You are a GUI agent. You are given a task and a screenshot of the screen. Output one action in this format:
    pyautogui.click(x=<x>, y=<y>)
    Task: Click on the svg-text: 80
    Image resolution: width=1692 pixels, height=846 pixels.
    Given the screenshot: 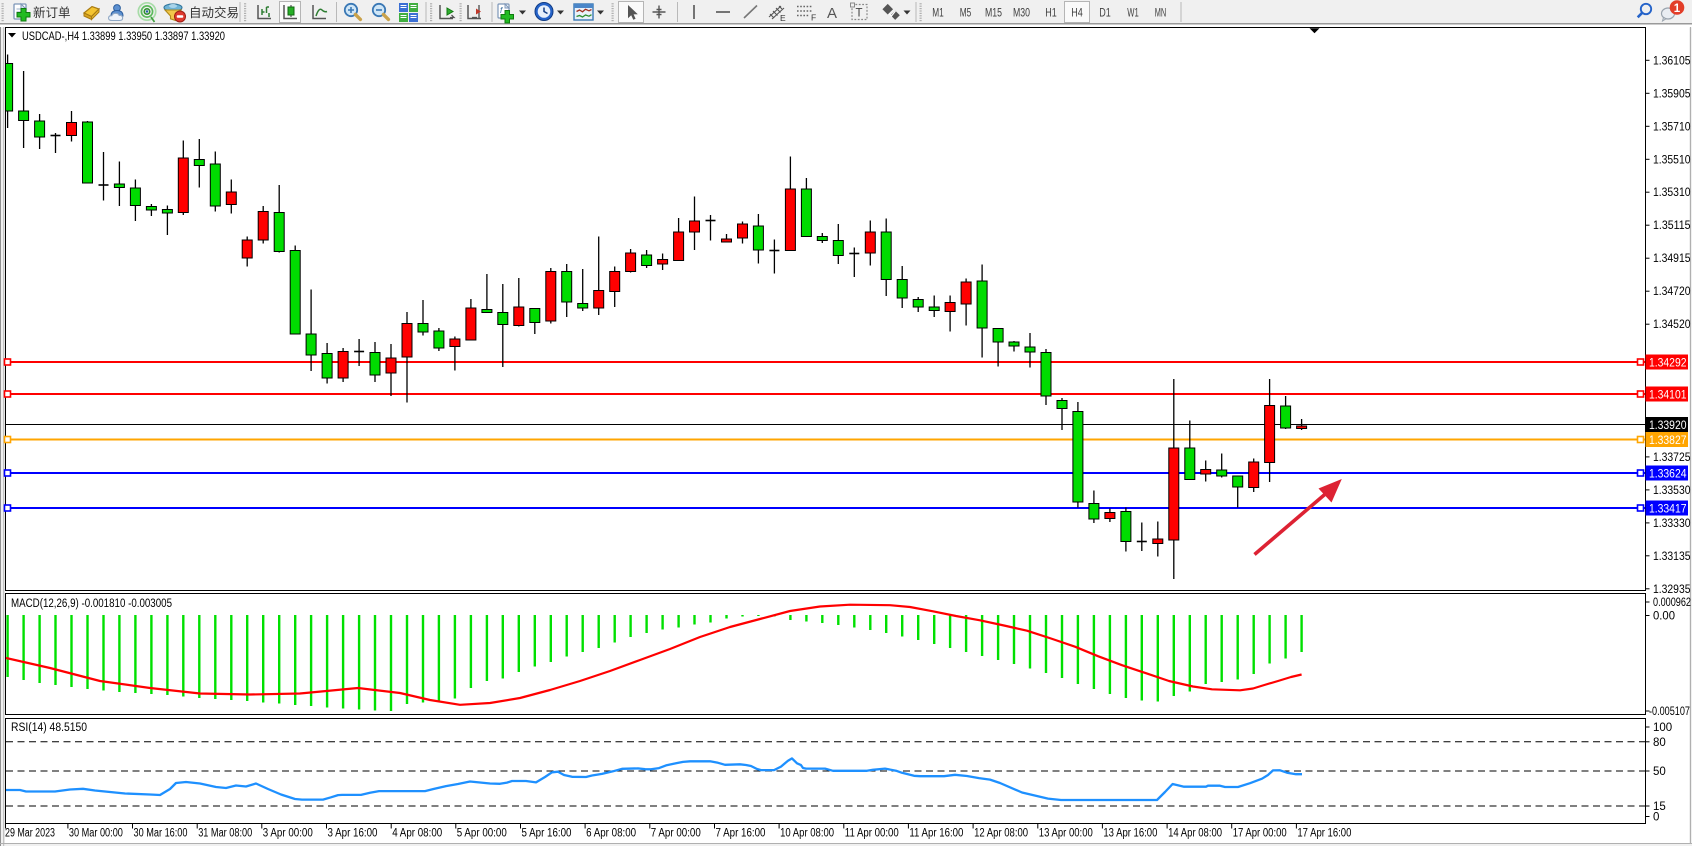 What is the action you would take?
    pyautogui.click(x=1659, y=743)
    